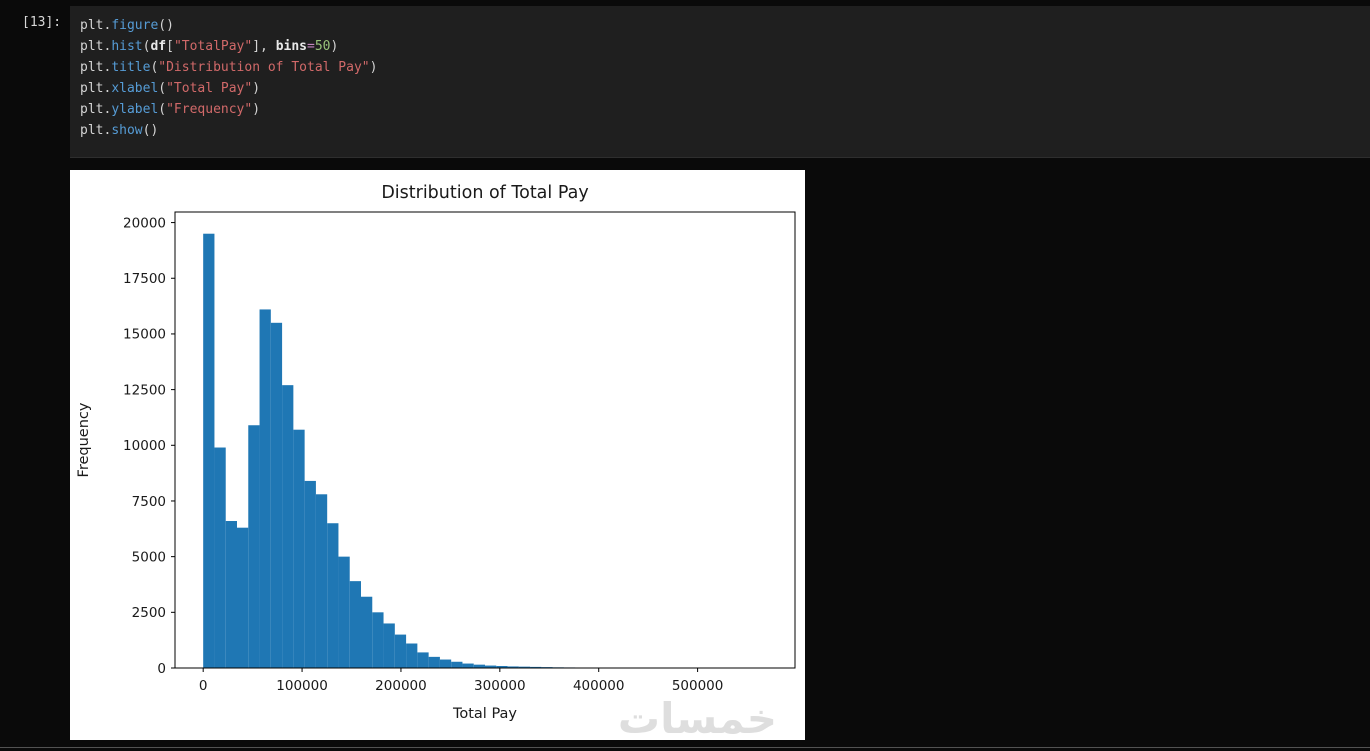  Describe the element at coordinates (144, 223) in the screenshot. I see `y-tick-label: 20000` at that location.